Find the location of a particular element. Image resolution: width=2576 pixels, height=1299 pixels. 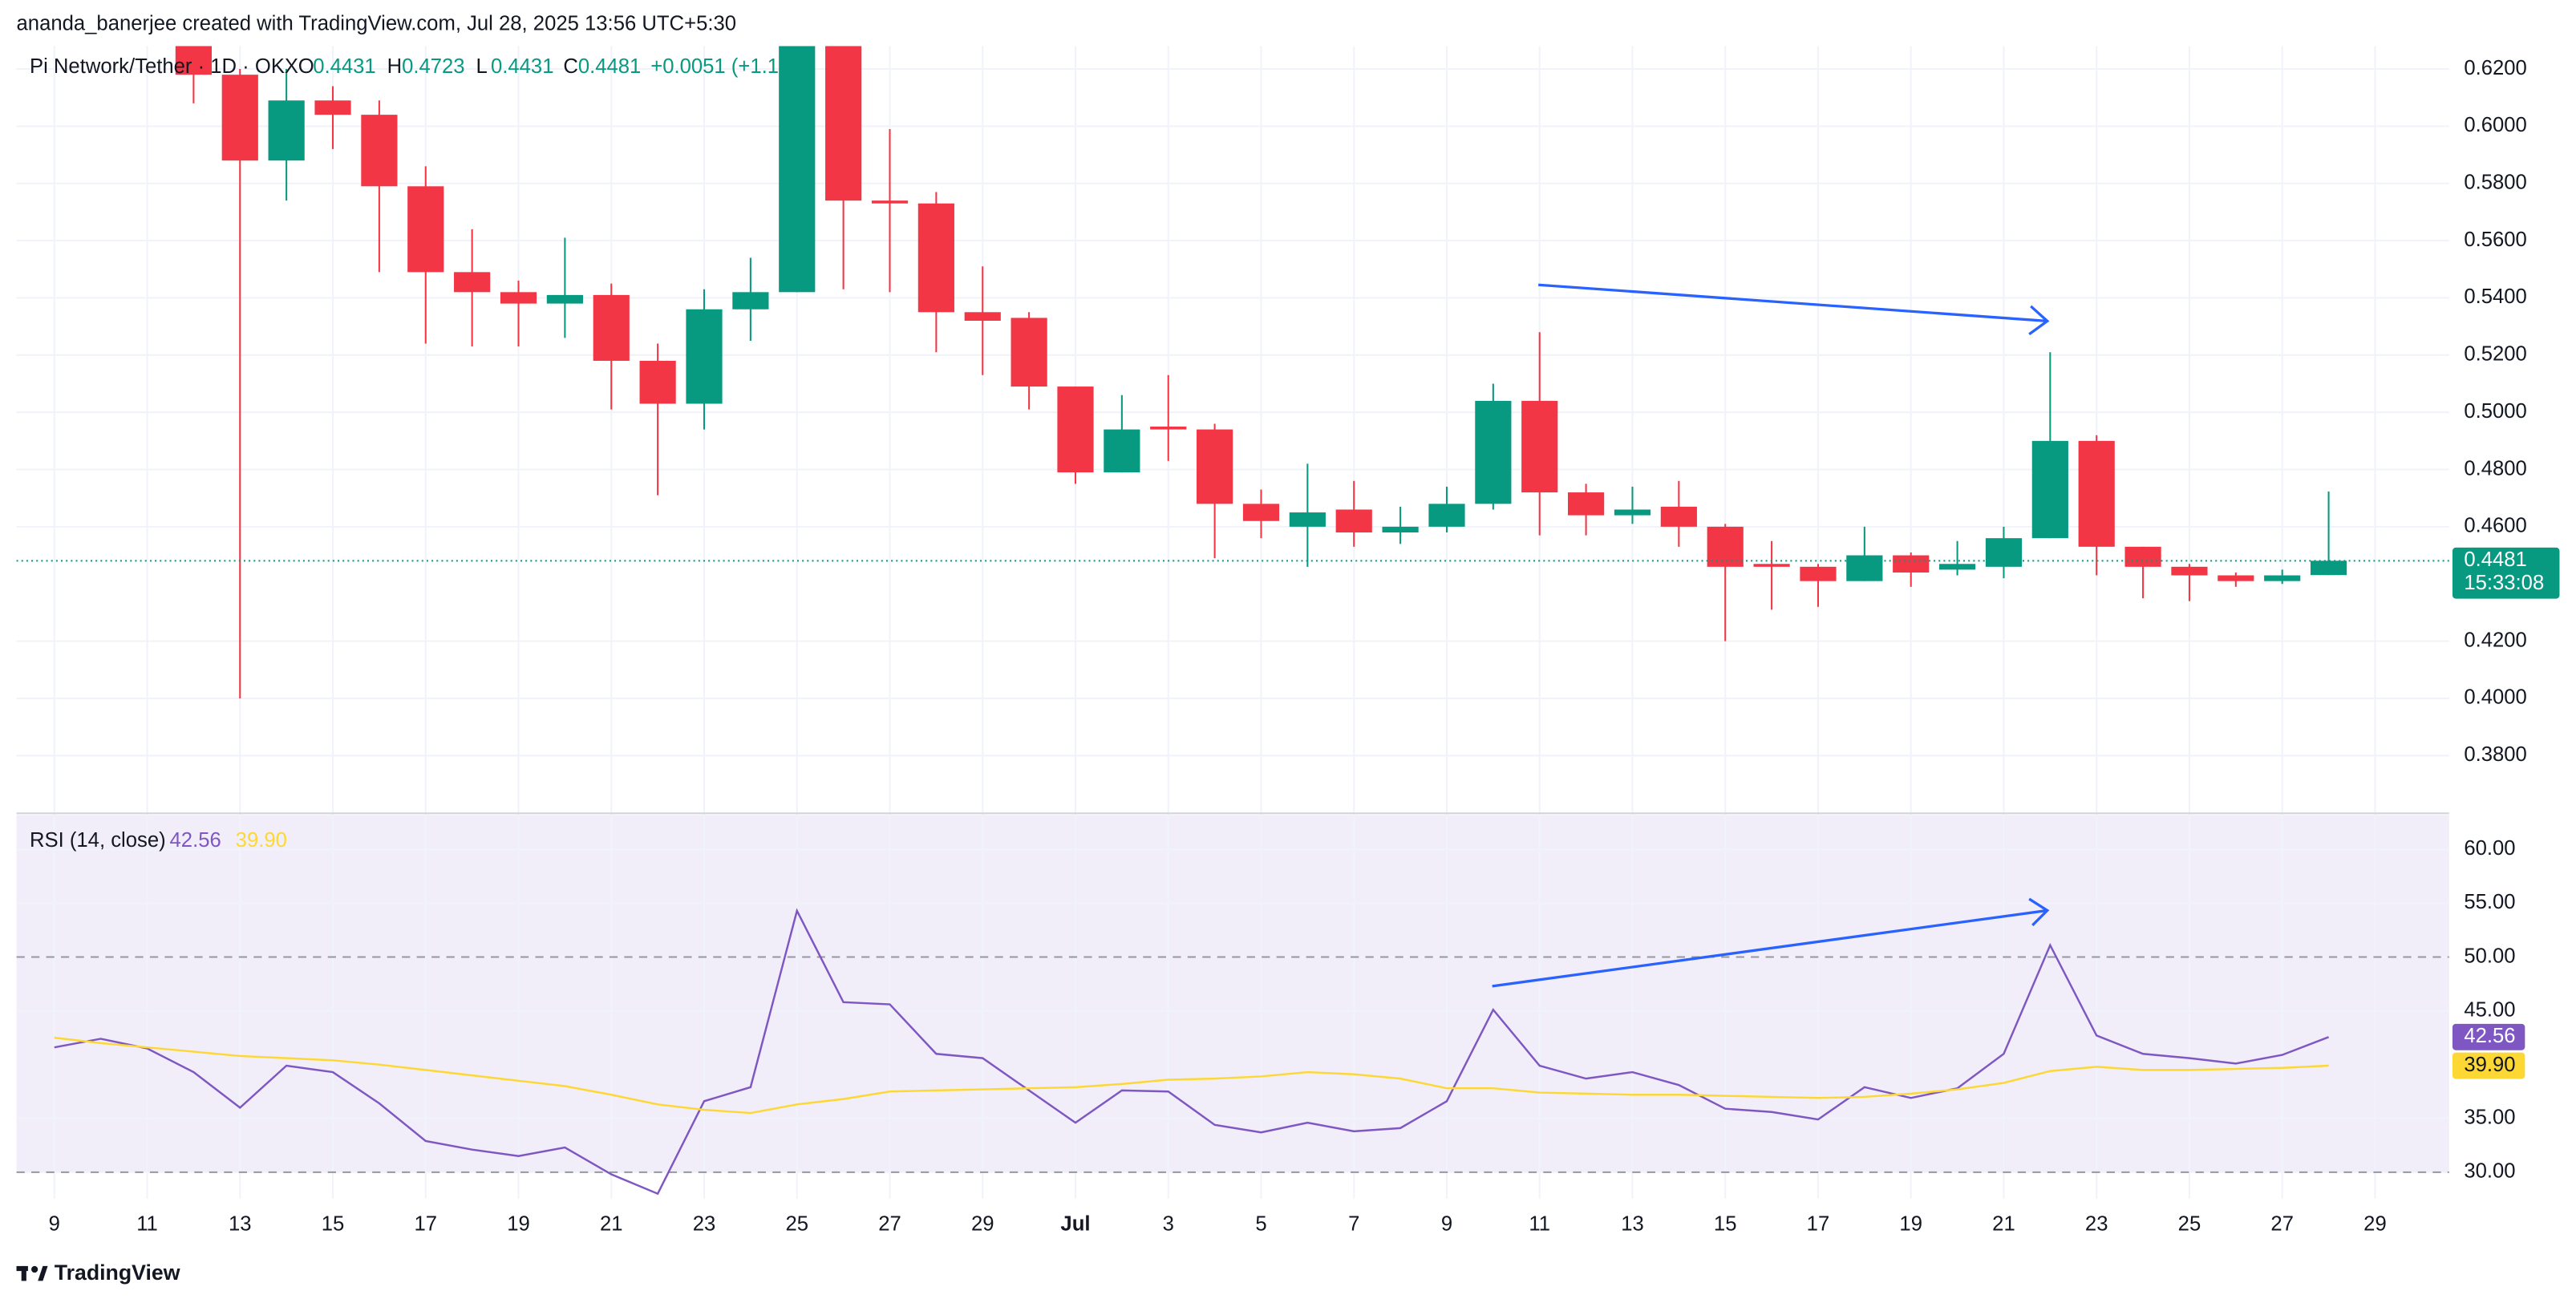

countdown: 15:33:08 is located at coordinates (2504, 583).